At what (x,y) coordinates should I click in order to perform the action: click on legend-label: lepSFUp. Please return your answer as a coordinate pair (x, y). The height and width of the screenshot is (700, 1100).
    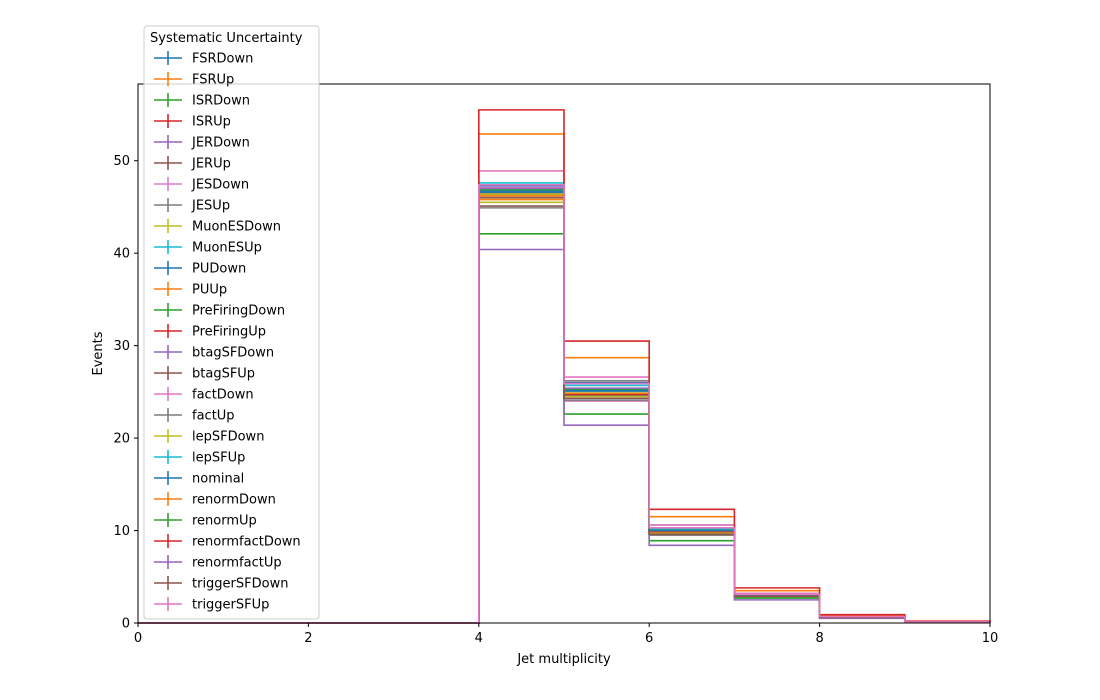
    Looking at the image, I should click on (218, 458).